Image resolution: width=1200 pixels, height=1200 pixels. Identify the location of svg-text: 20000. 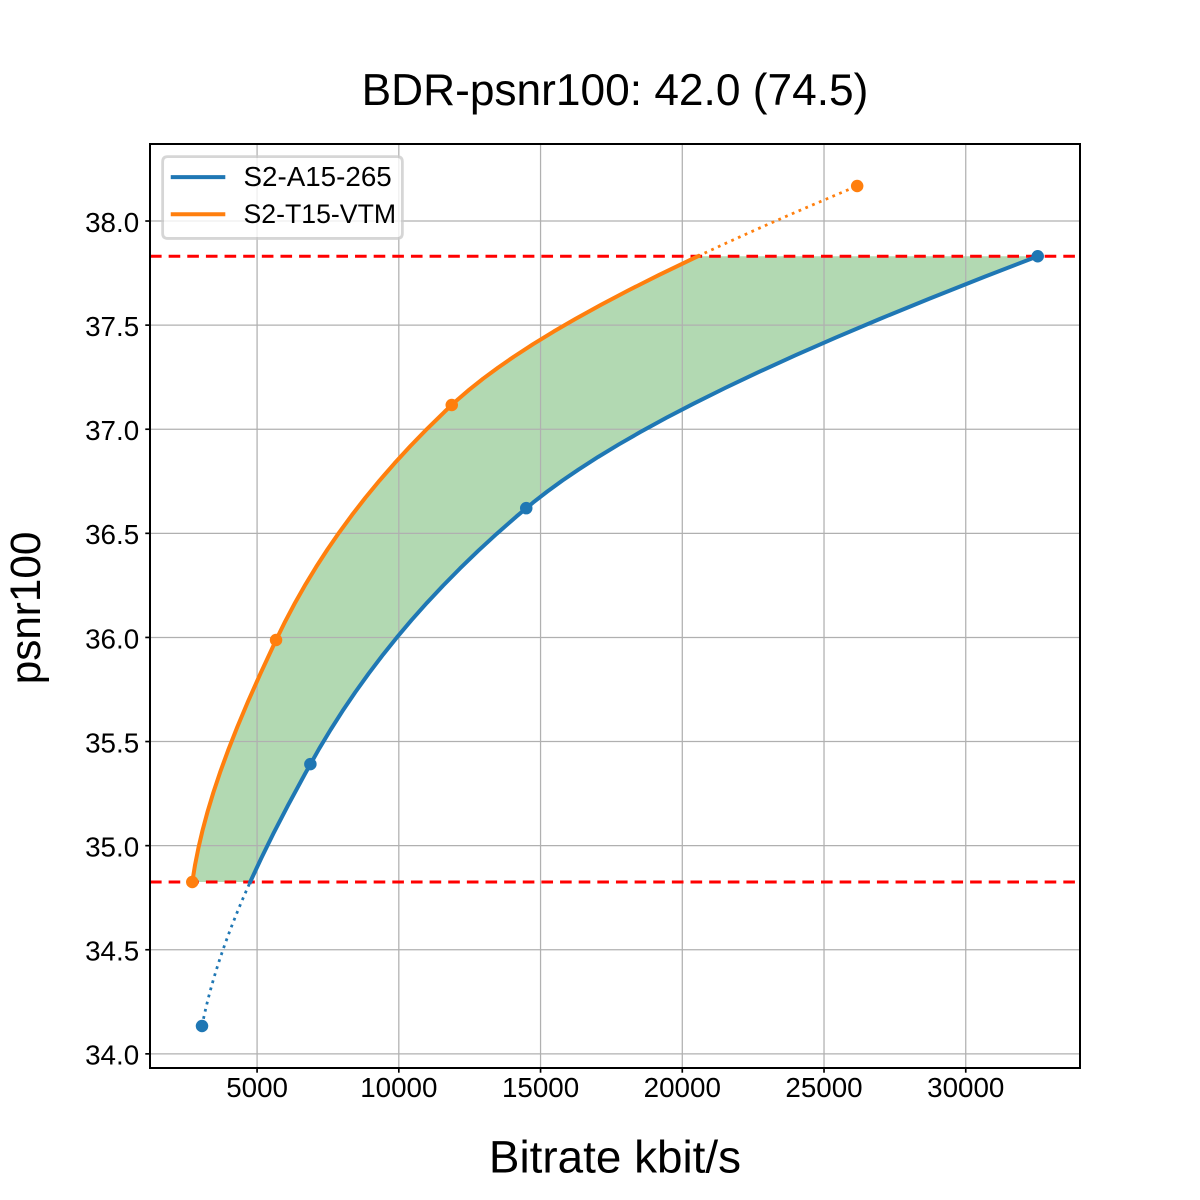
(682, 1087).